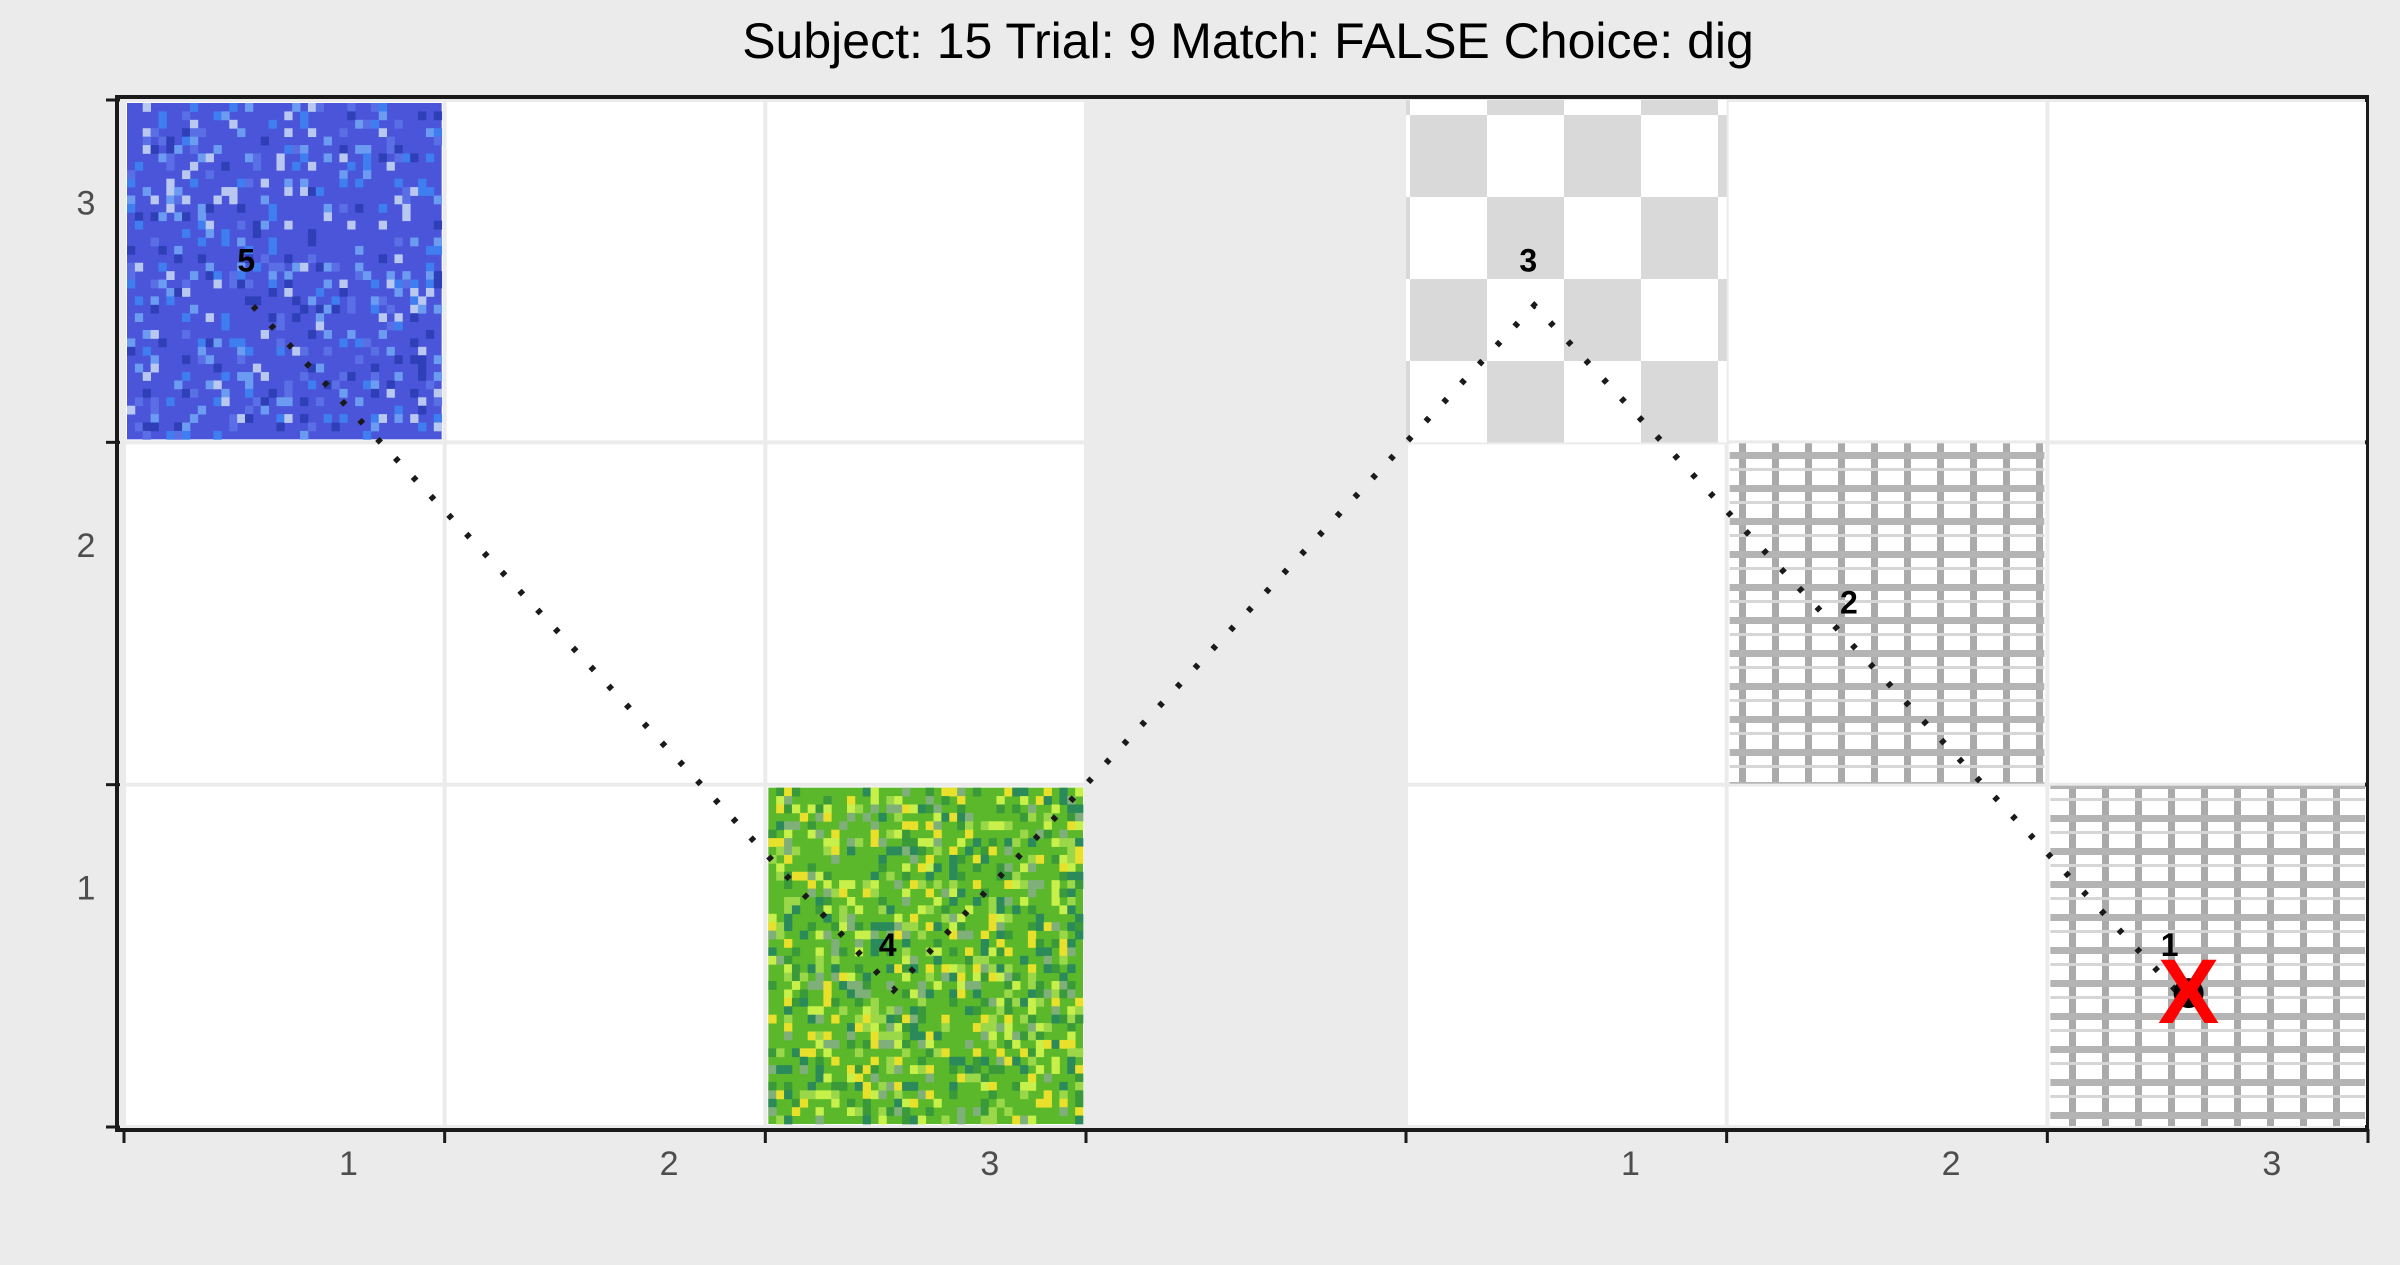 The width and height of the screenshot is (2400, 1265). Describe the element at coordinates (86, 888) in the screenshot. I see `y-tick-label: 1` at that location.